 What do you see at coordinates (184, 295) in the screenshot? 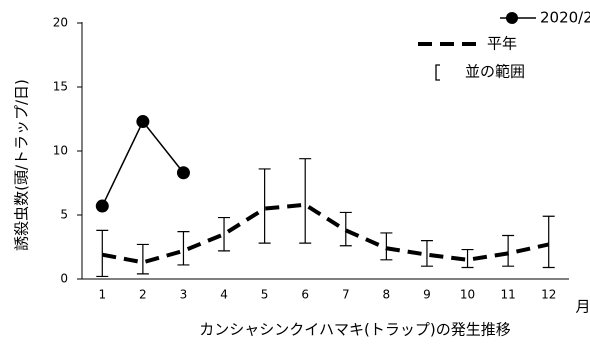
I see `x-tick-label: 3` at bounding box center [184, 295].